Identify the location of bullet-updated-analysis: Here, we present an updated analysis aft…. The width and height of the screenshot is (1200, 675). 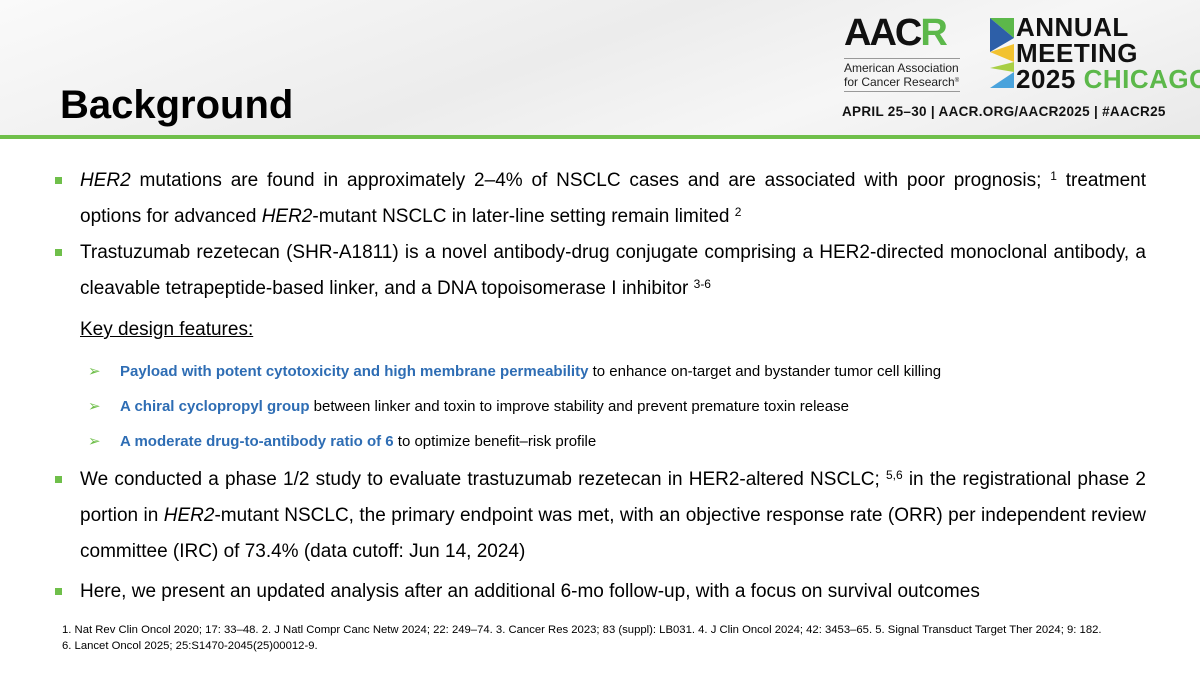
(600, 592).